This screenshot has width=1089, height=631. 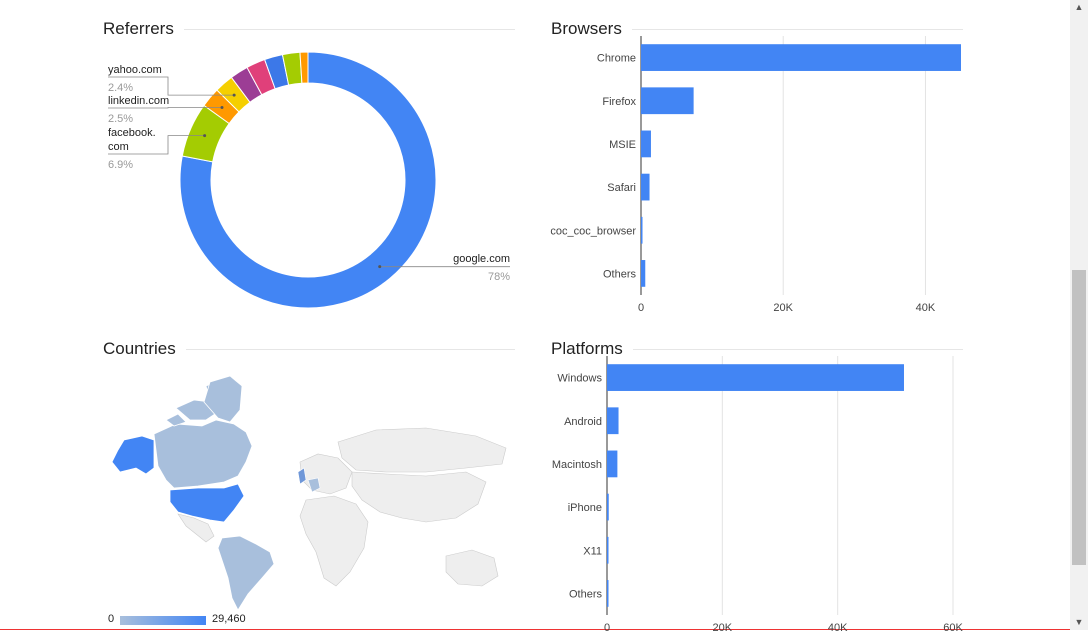 I want to click on map-western-europe, so click(x=314, y=485).